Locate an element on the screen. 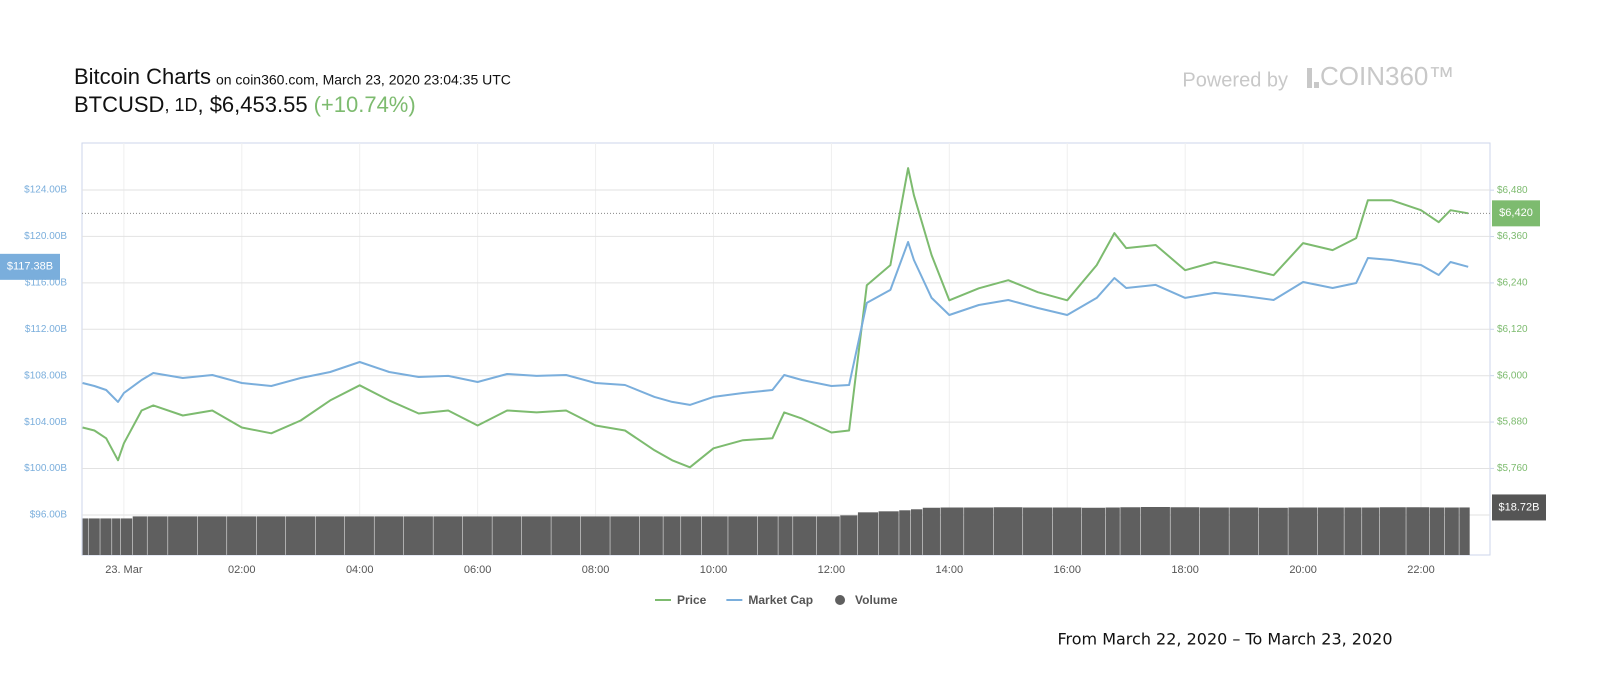  y2-tick-label: $6,000 is located at coordinates (1512, 375).